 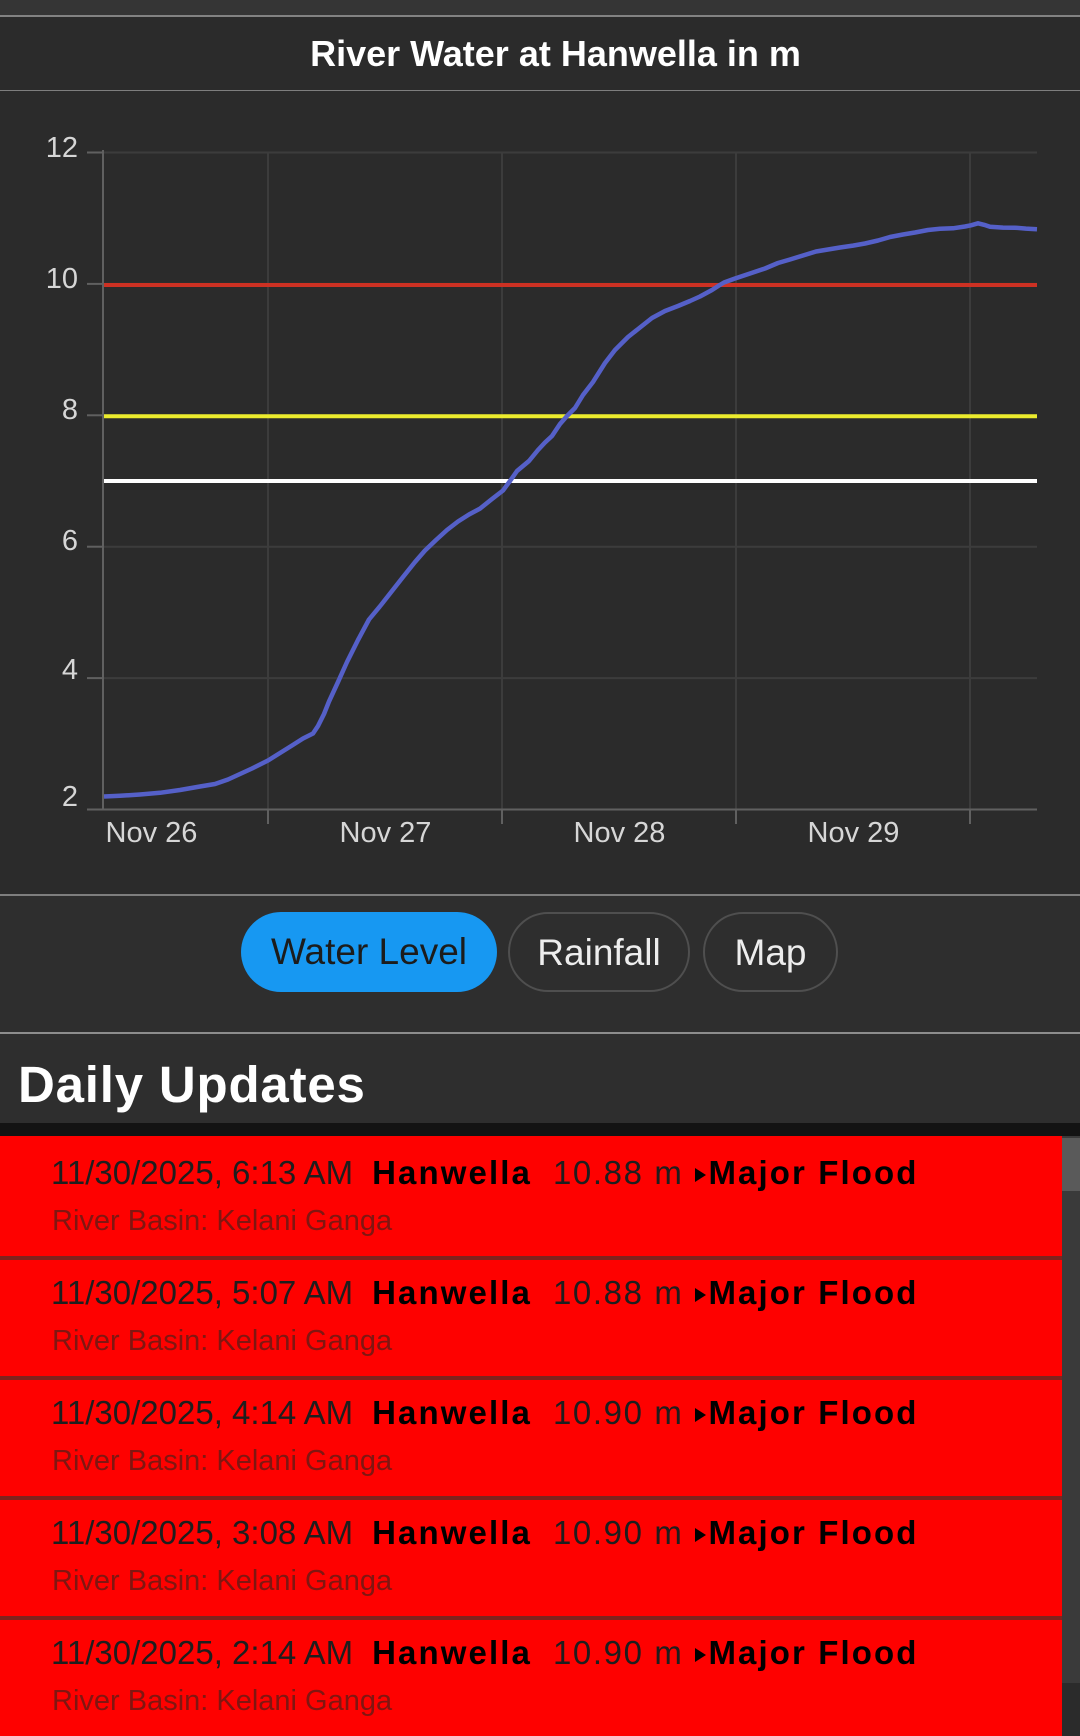 What do you see at coordinates (70, 670) in the screenshot?
I see `svg-text: 4` at bounding box center [70, 670].